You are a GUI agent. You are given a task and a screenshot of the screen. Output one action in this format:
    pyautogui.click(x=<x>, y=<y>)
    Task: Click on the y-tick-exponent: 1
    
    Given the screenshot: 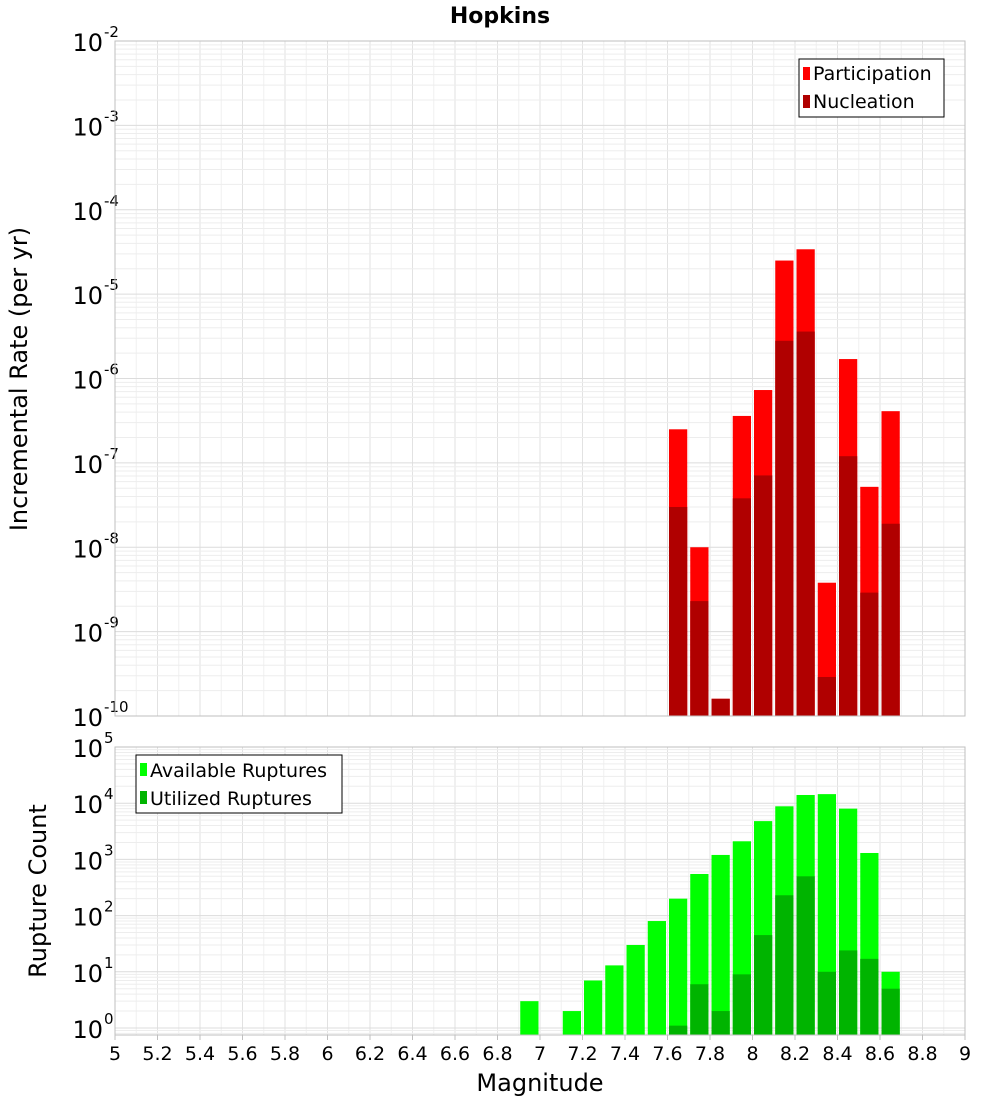 What is the action you would take?
    pyautogui.click(x=109, y=963)
    